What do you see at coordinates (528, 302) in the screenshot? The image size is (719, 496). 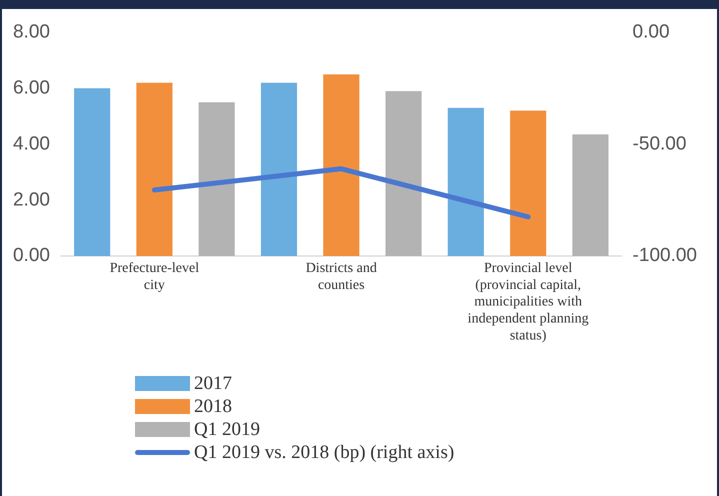 I see `x-tick-label: Provincial level (provincial capital, municipalities with independent planning status)` at bounding box center [528, 302].